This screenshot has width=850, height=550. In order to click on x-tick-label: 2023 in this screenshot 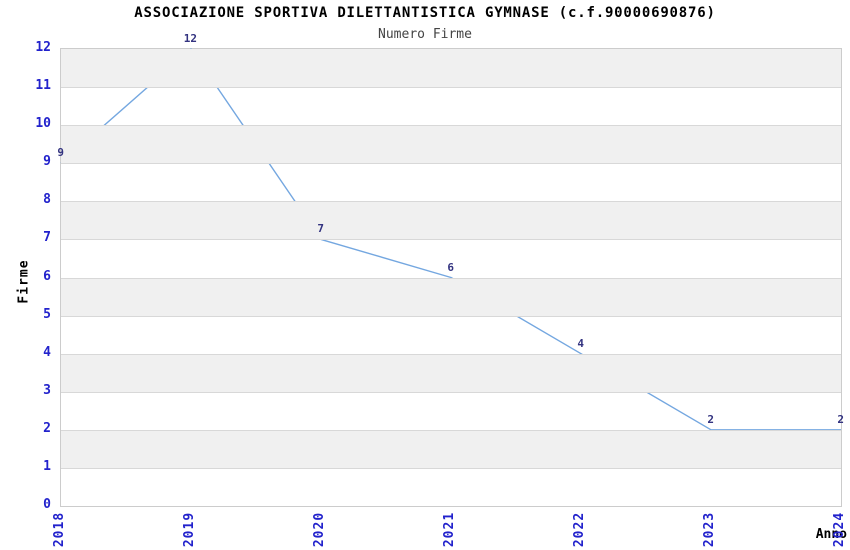, I will do `click(710, 528)`.